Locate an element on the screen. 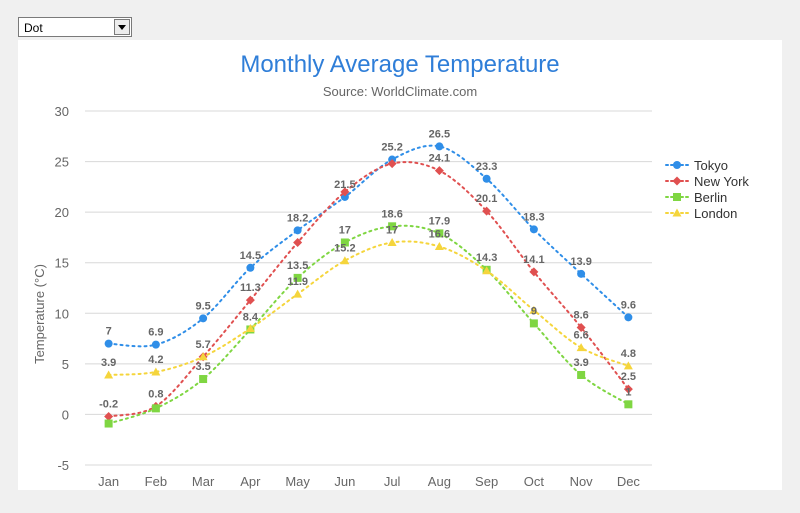 This screenshot has width=800, height=513. data-label: 25.2 is located at coordinates (391, 148).